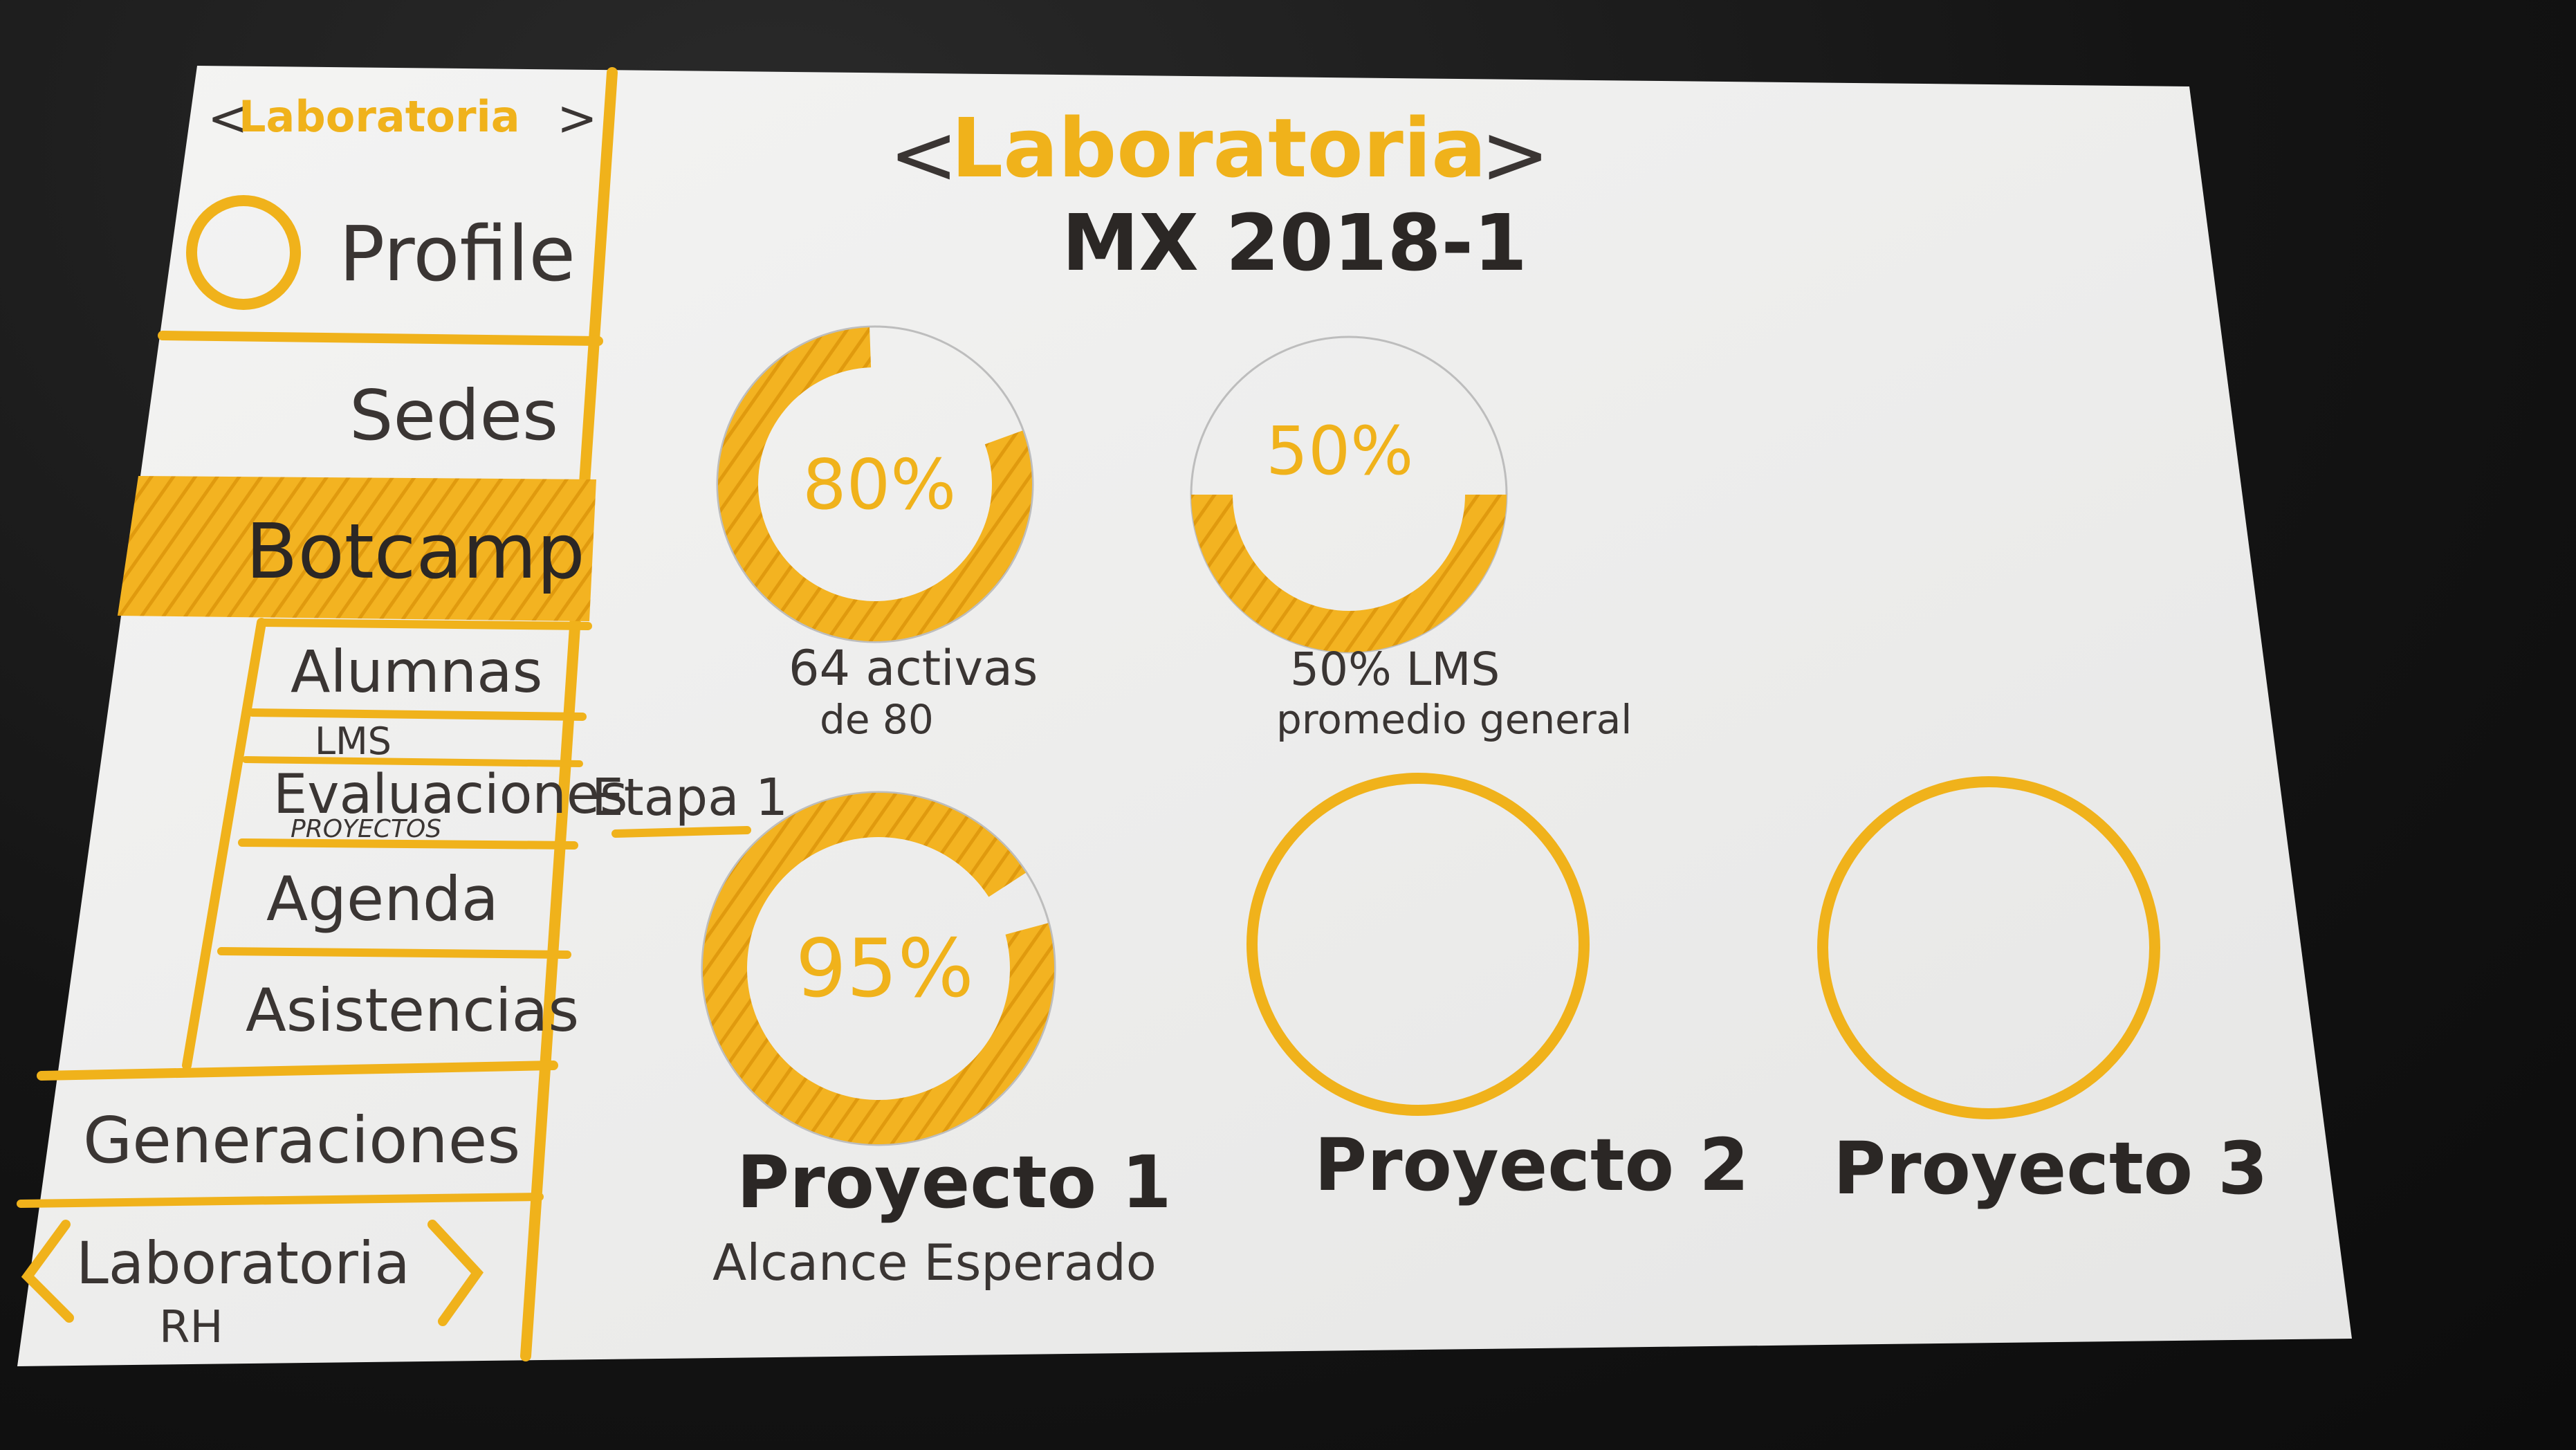 The image size is (2576, 1450). I want to click on project-3: Proyecto 3, so click(2042, 993).